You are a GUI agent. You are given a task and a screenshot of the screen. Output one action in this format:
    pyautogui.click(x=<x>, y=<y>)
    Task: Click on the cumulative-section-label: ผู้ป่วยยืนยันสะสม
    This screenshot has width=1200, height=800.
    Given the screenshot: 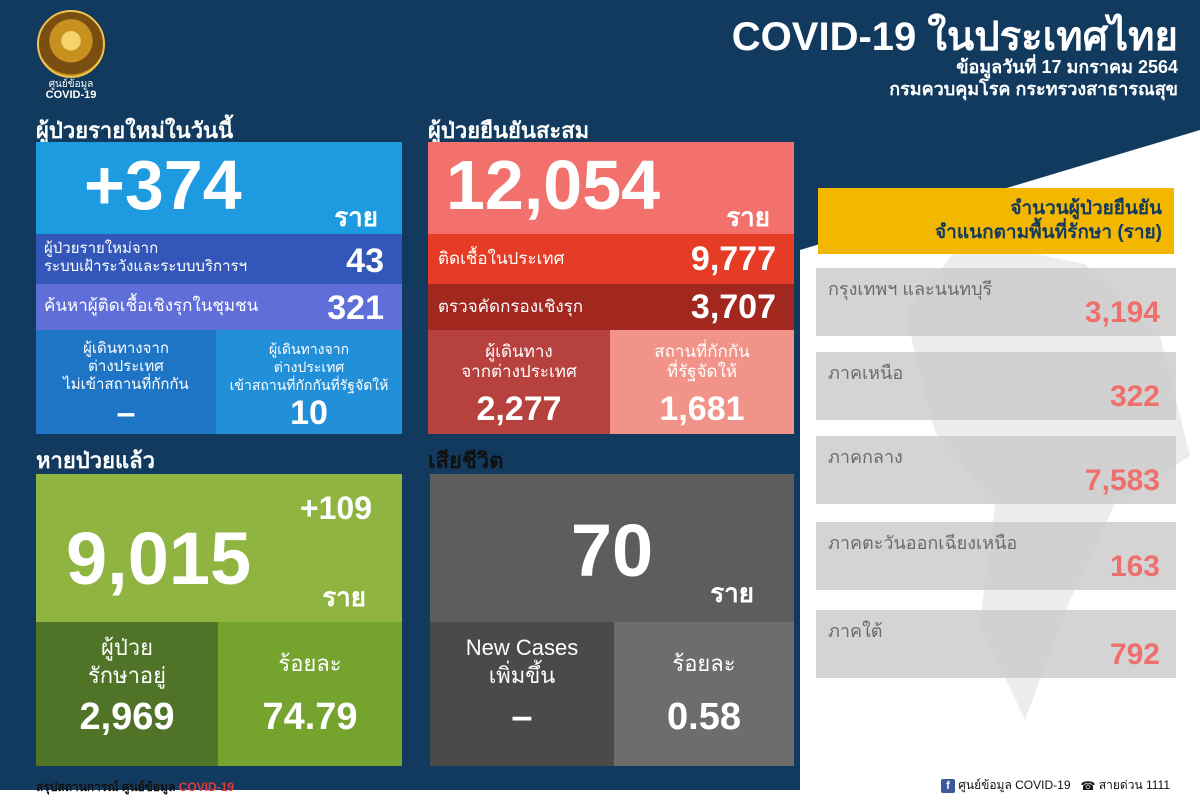 What is the action you would take?
    pyautogui.click(x=509, y=130)
    